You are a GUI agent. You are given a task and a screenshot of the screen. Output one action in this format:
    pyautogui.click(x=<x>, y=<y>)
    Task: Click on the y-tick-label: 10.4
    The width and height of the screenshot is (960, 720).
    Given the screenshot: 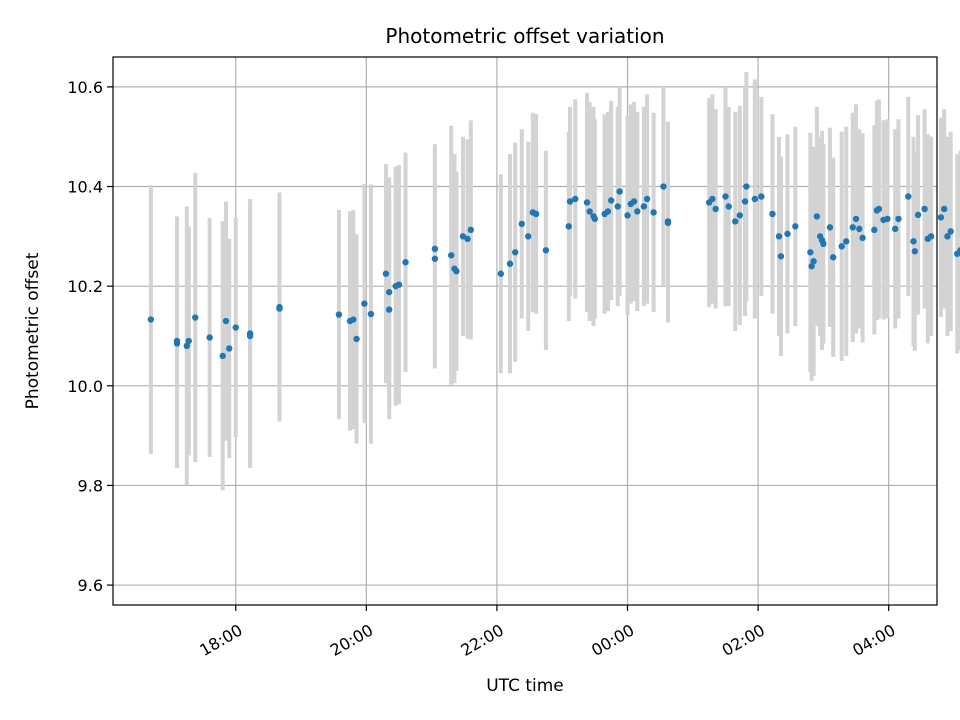 What is the action you would take?
    pyautogui.click(x=85, y=187)
    